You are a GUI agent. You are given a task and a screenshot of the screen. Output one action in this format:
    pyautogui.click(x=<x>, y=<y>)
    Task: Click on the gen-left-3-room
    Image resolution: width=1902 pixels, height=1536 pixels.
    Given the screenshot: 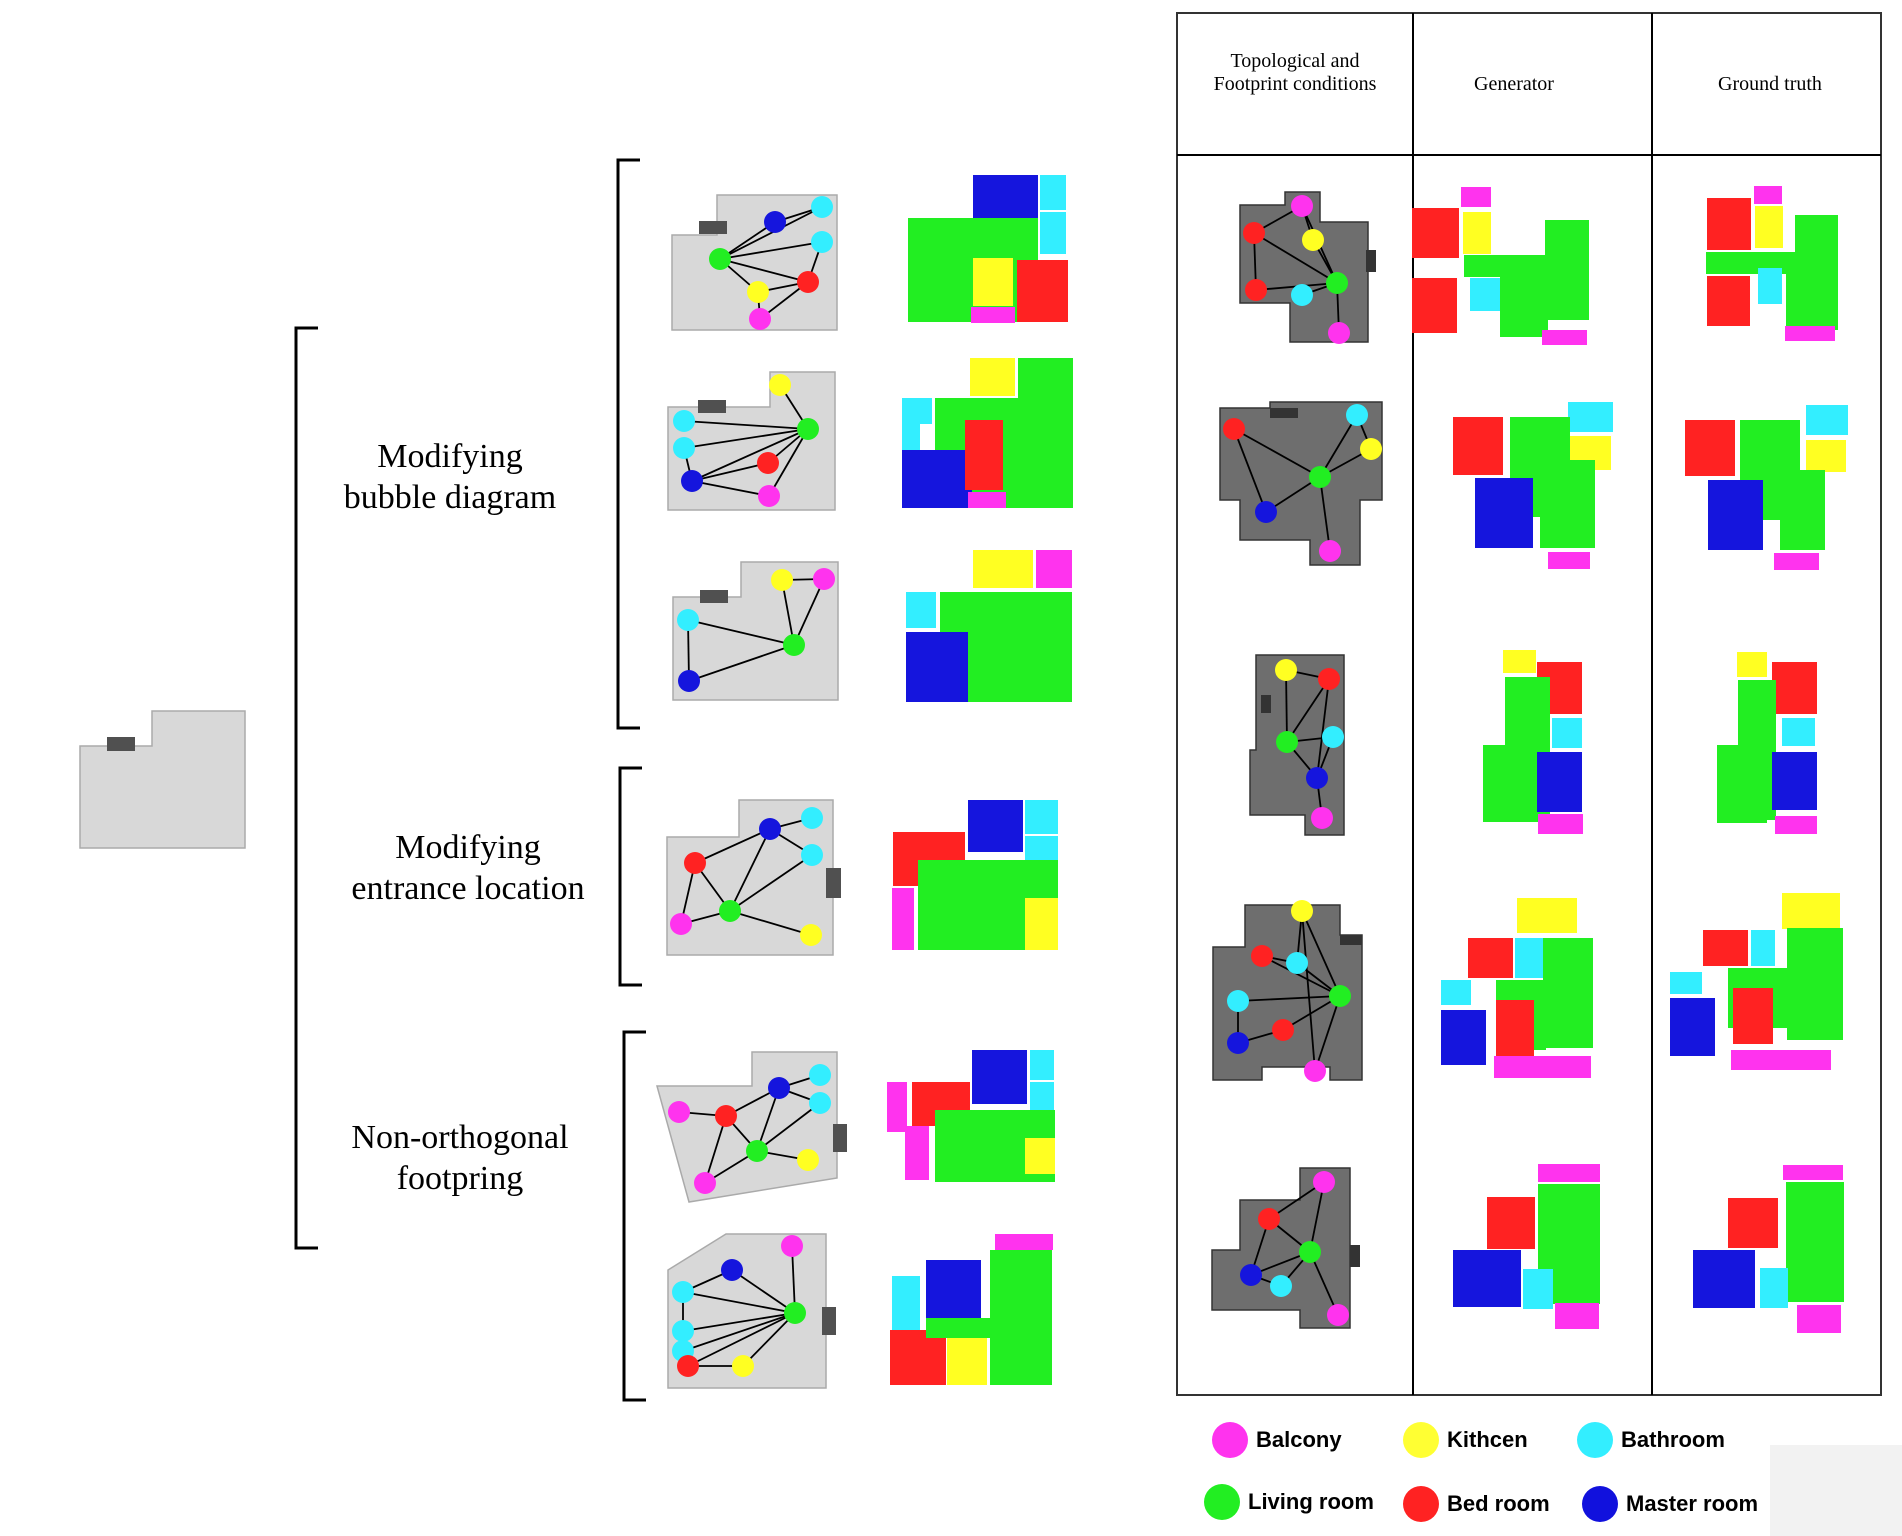 What is the action you would take?
    pyautogui.click(x=937, y=667)
    